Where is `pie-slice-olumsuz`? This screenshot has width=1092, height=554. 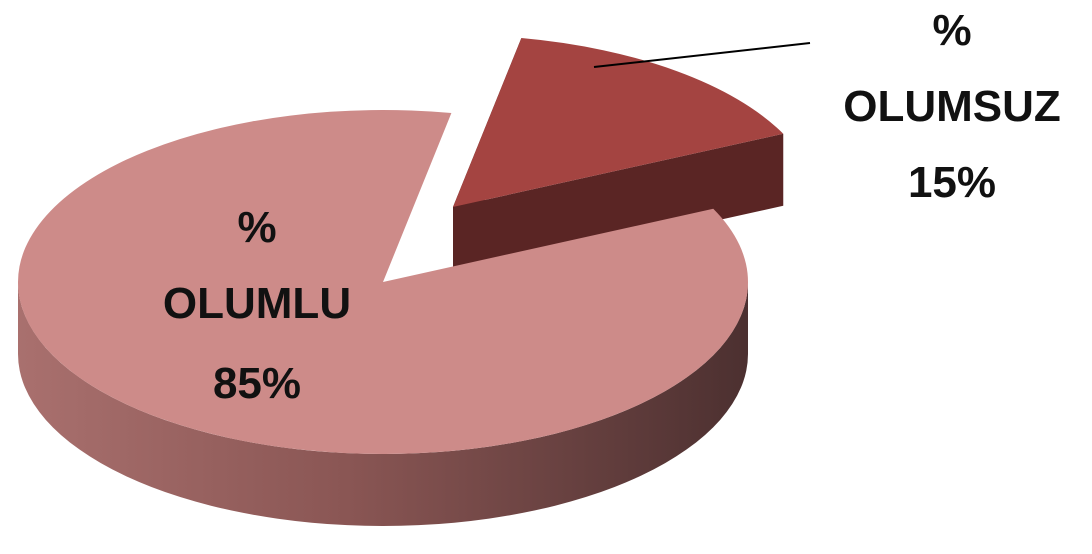
pie-slice-olumsuz is located at coordinates (618, 158).